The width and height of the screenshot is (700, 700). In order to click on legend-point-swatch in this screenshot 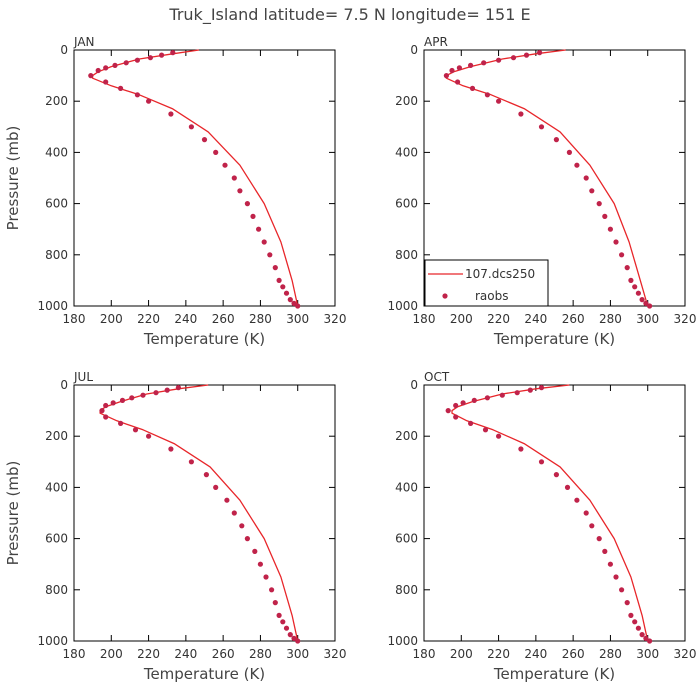, I will do `click(445, 296)`.